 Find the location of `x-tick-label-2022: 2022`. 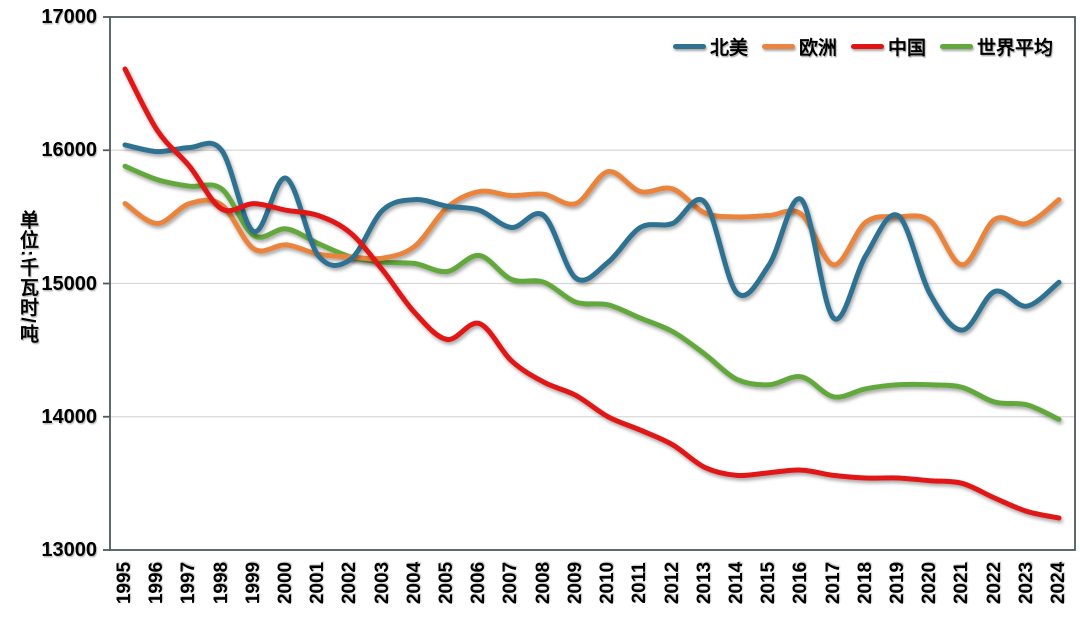

x-tick-label-2022: 2022 is located at coordinates (994, 583).